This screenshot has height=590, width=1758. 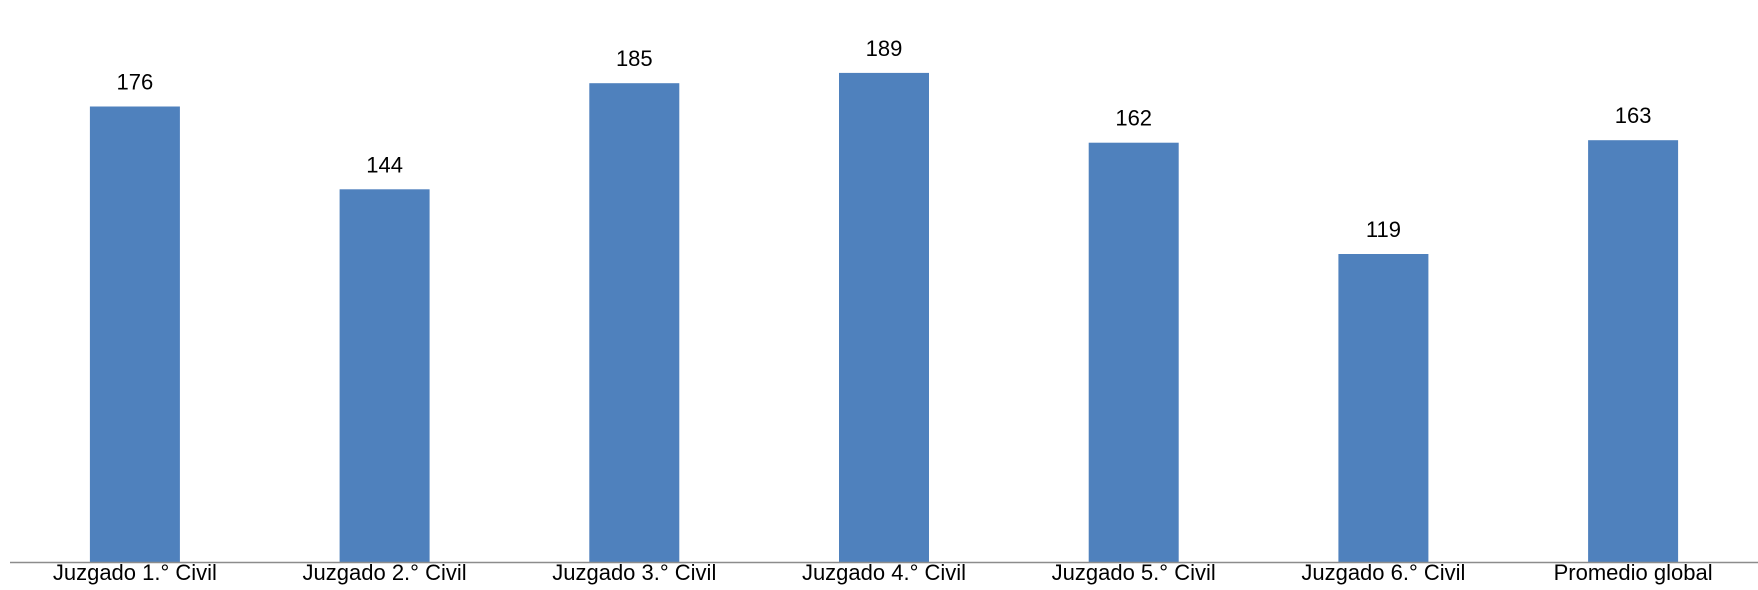 I want to click on data-label: 144, so click(x=384, y=164).